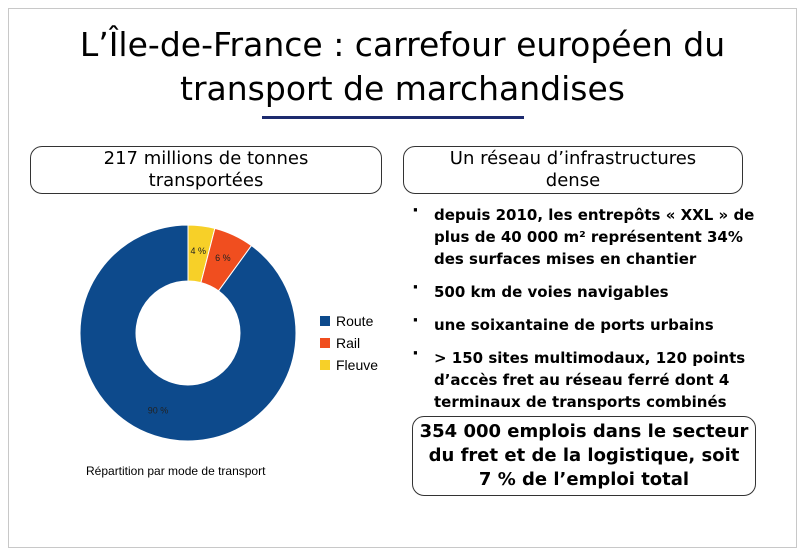  Describe the element at coordinates (573, 180) in the screenshot. I see `infrastructure-line-2: dense` at that location.